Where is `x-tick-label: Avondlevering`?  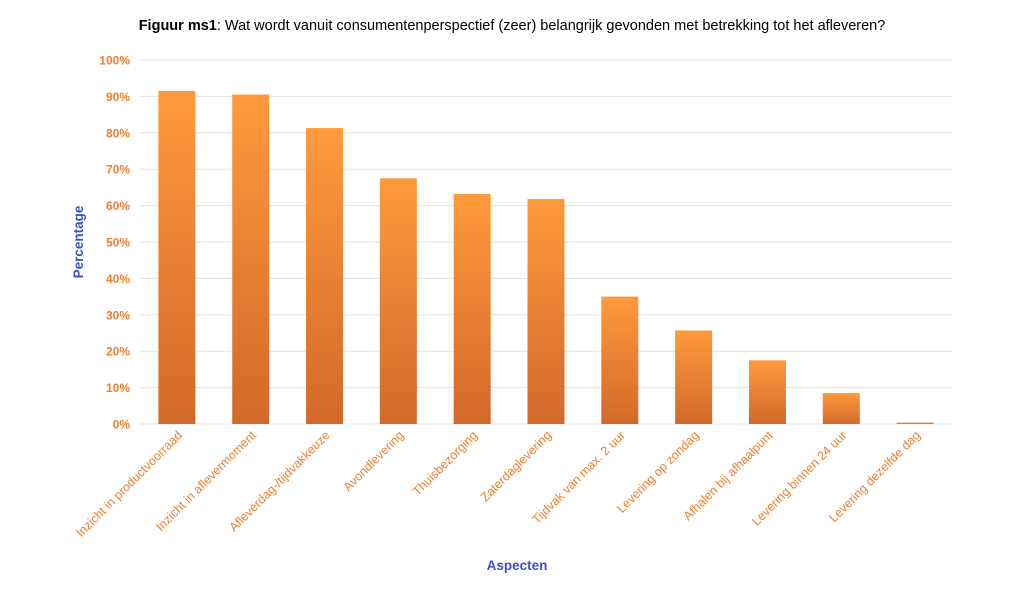
x-tick-label: Avondlevering is located at coordinates (374, 461).